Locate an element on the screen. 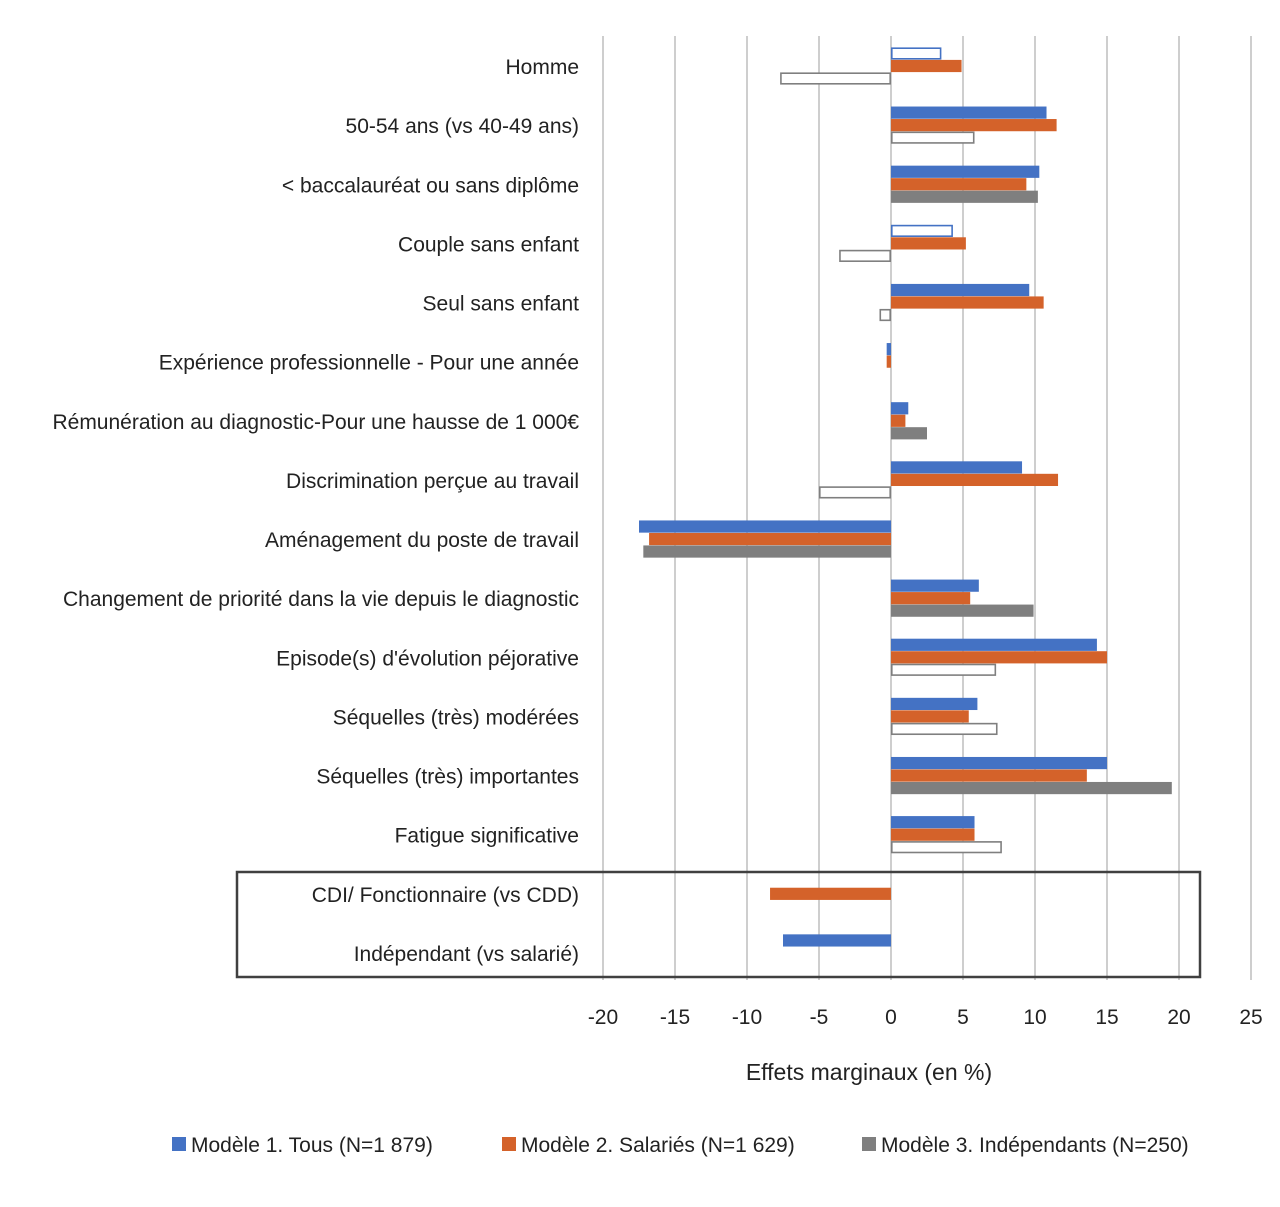  x-tick-label: 5 is located at coordinates (963, 1017).